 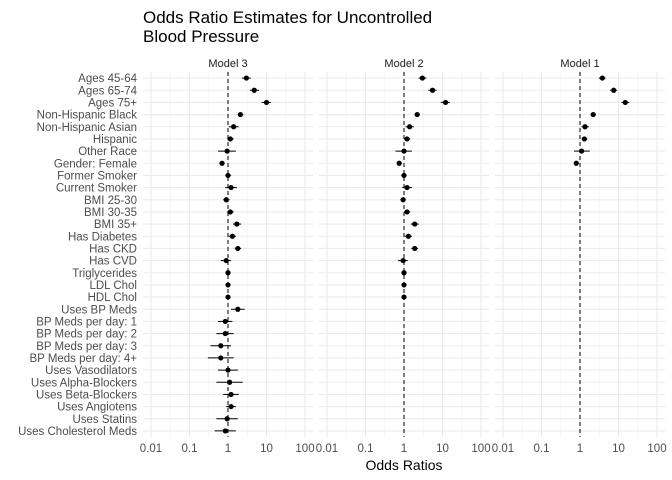 What do you see at coordinates (112, 103) in the screenshot?
I see `y-tick-label: Ages 75+` at bounding box center [112, 103].